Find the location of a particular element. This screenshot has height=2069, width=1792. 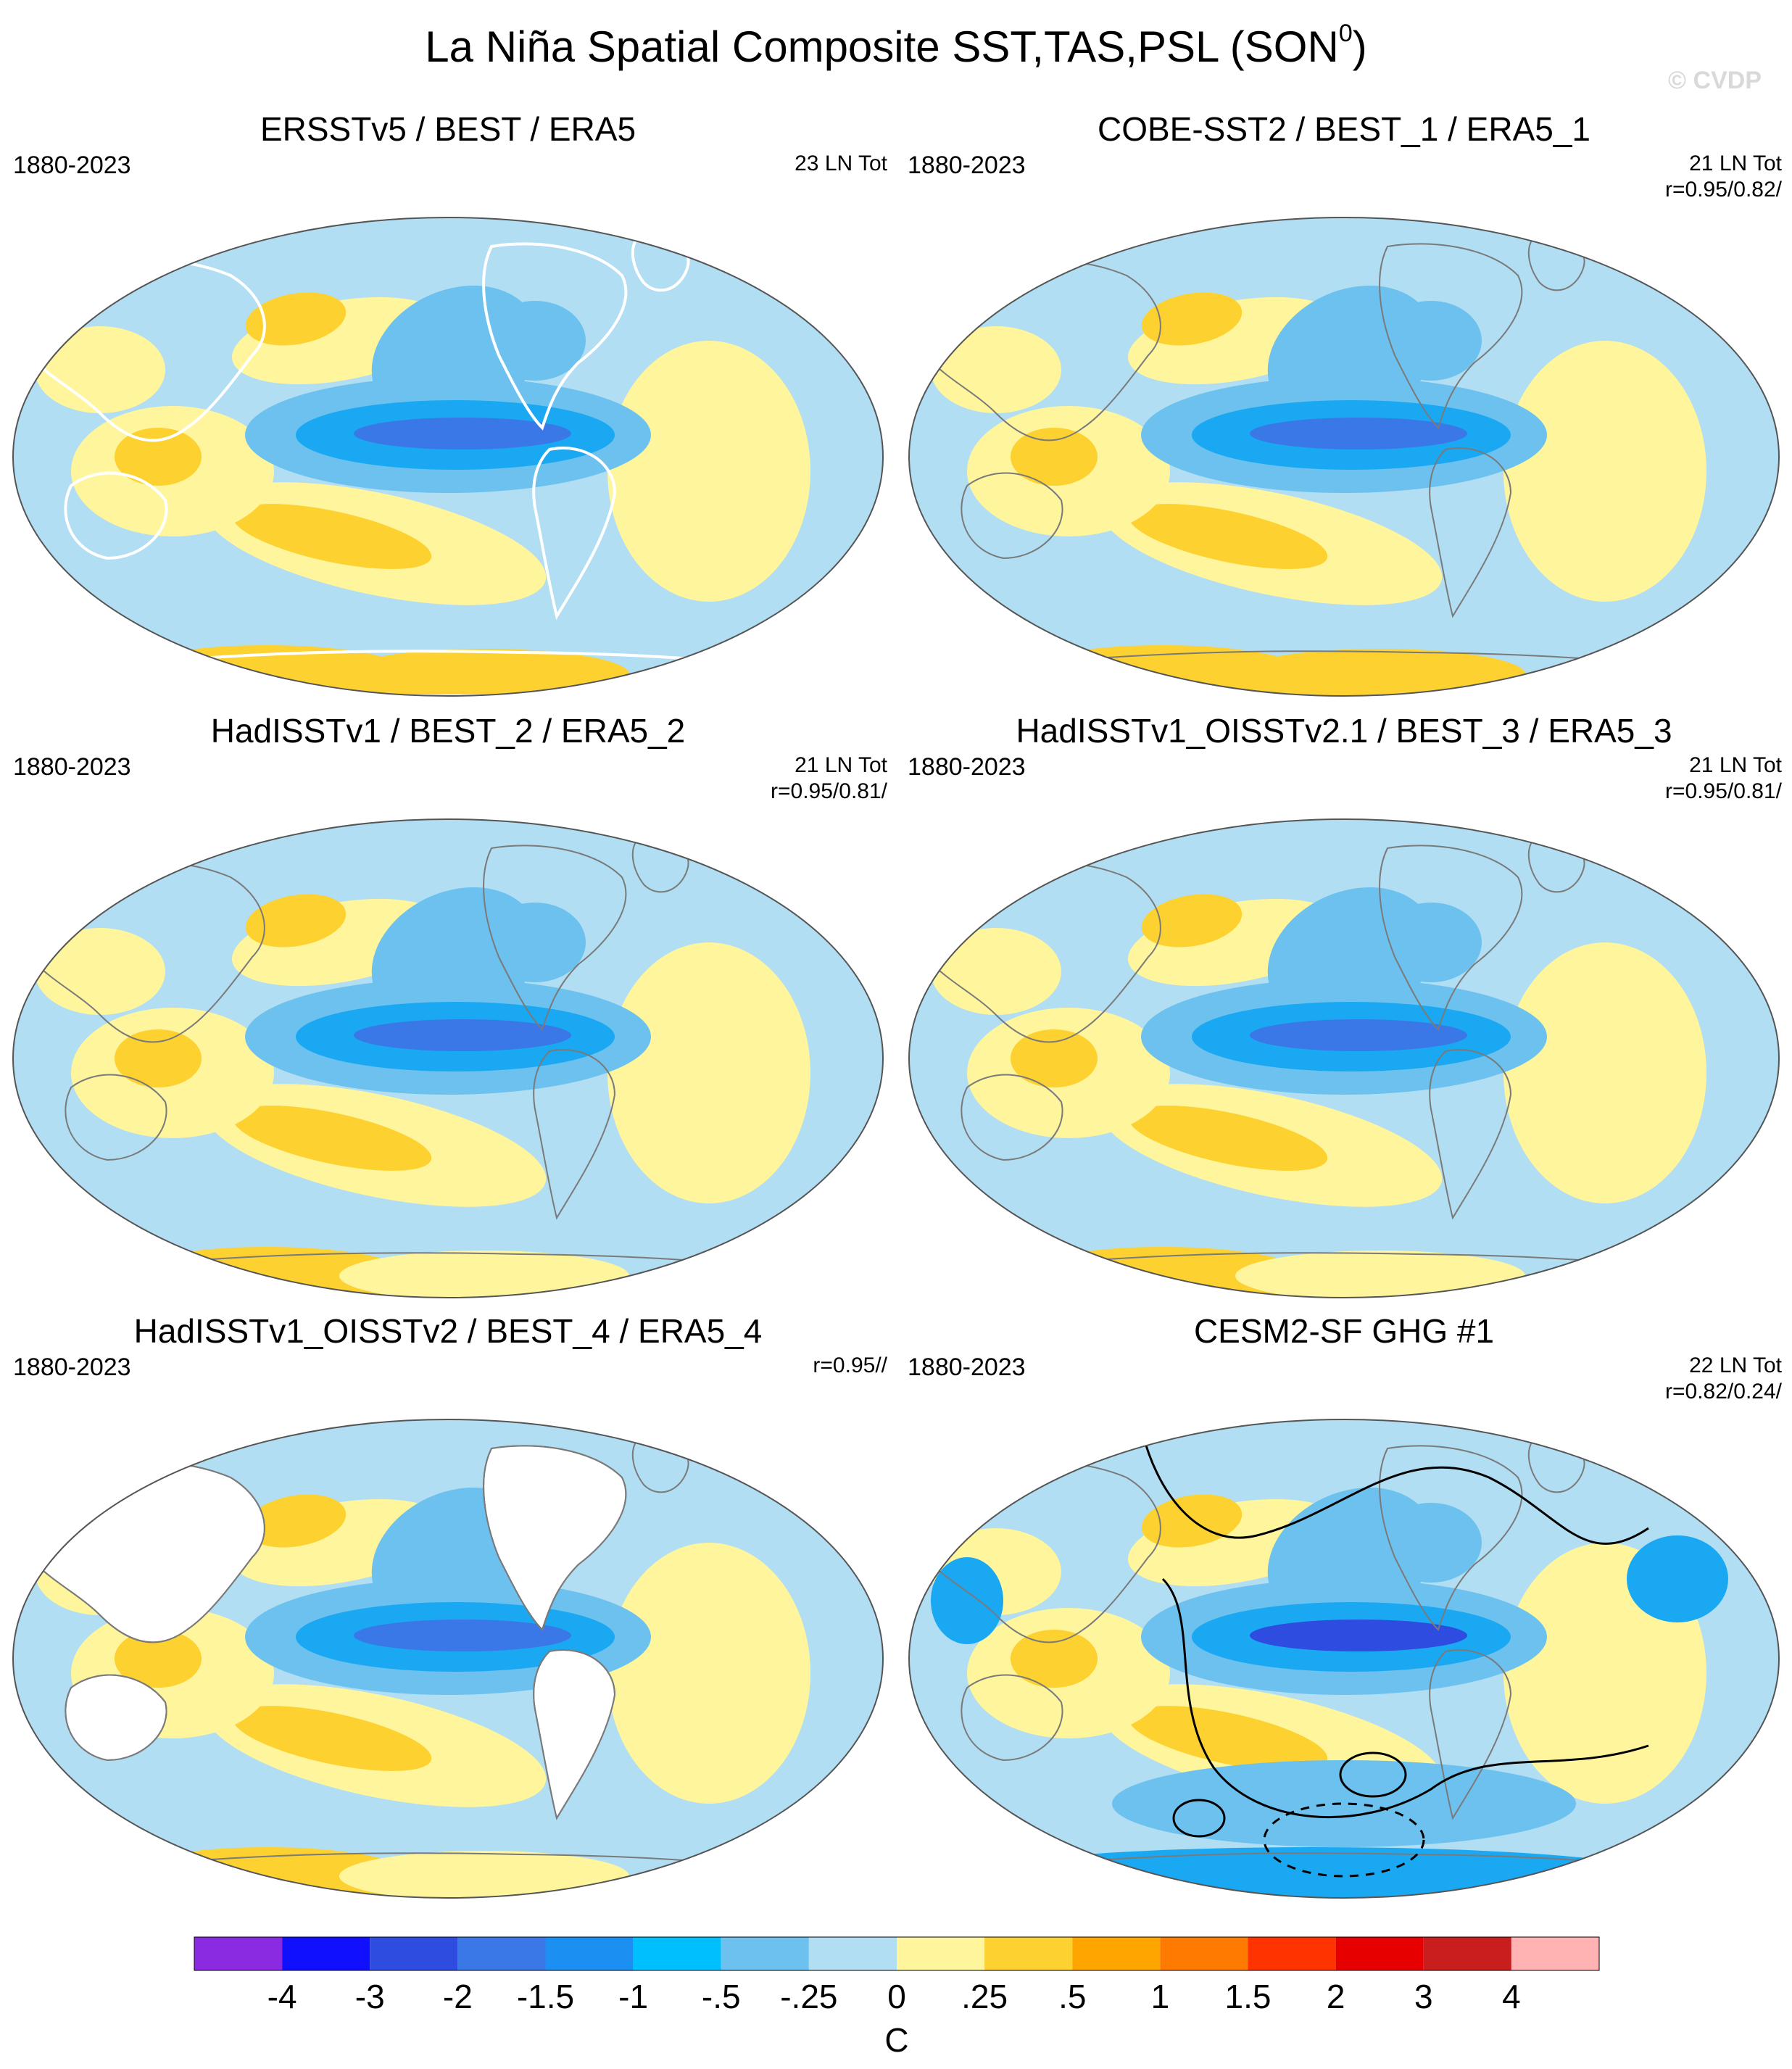

psl-contour-negative is located at coordinates (1344, 1840).